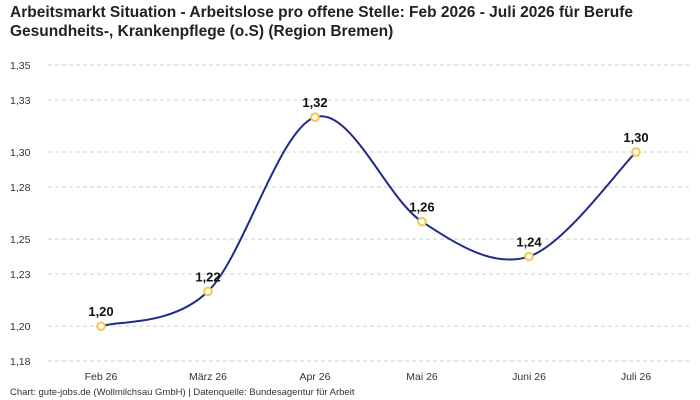  Describe the element at coordinates (20, 327) in the screenshot. I see `y-tick-label: 1,20` at that location.